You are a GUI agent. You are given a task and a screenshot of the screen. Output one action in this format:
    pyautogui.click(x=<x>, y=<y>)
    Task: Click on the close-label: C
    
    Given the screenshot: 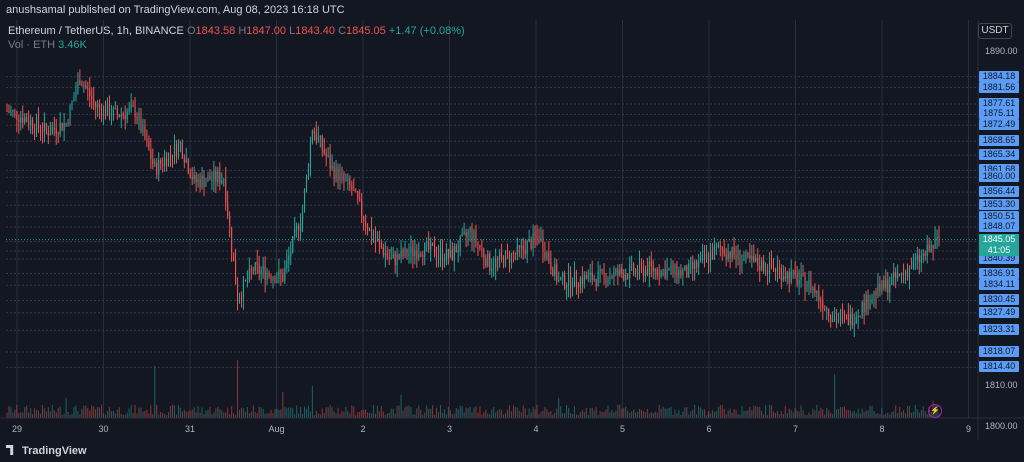 What is the action you would take?
    pyautogui.click(x=342, y=31)
    